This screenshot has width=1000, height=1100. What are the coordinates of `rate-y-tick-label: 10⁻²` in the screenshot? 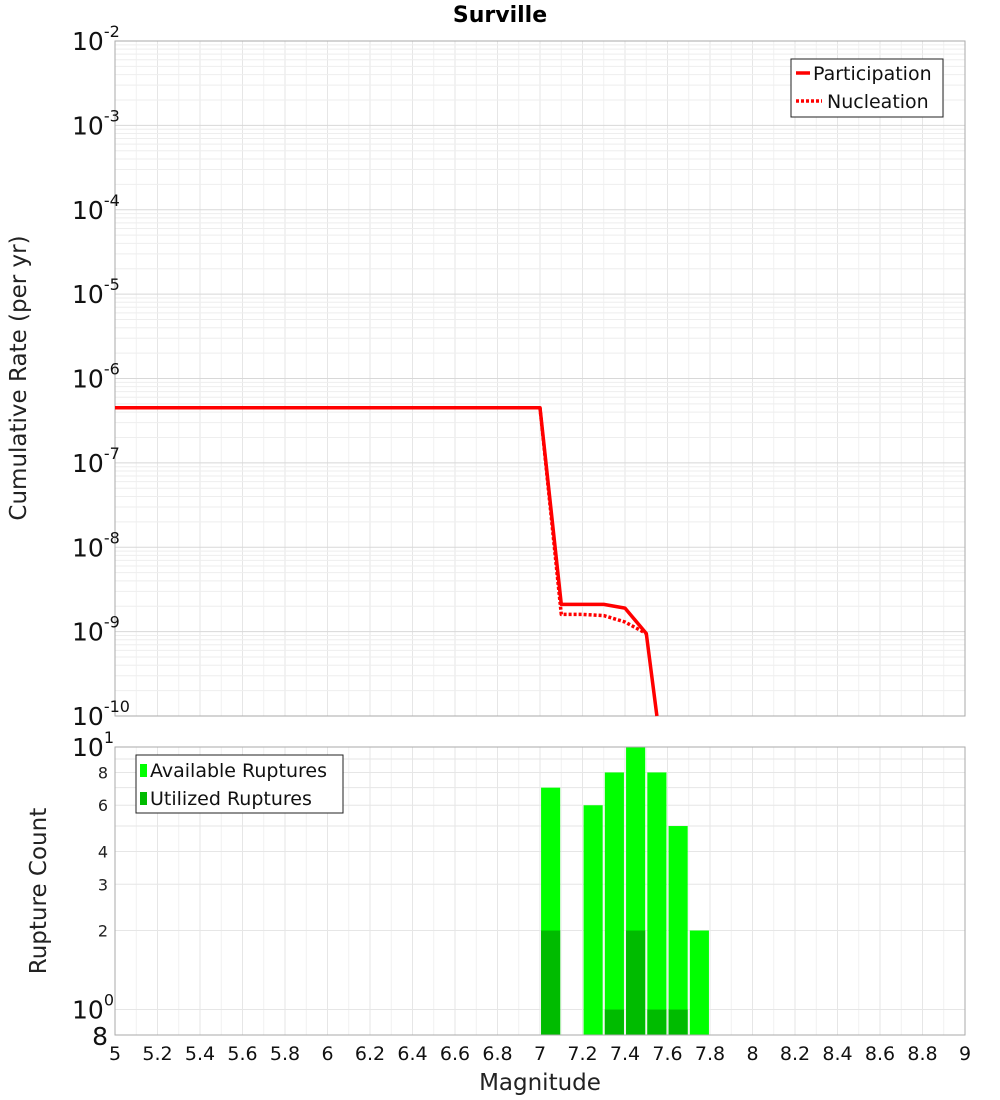 It's located at (96, 39).